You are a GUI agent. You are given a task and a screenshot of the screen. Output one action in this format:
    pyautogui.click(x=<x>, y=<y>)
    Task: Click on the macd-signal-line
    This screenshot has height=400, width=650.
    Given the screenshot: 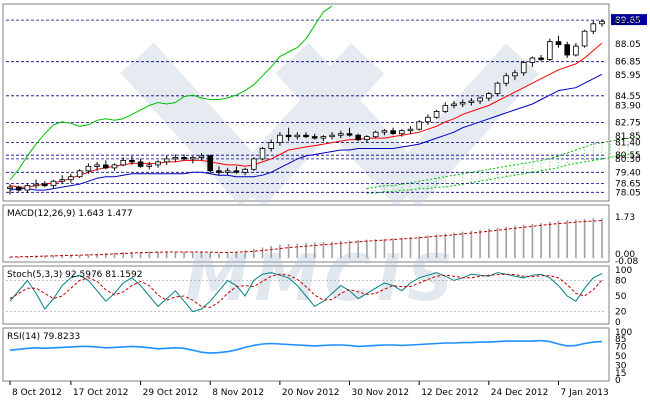 What is the action you would take?
    pyautogui.click(x=306, y=239)
    